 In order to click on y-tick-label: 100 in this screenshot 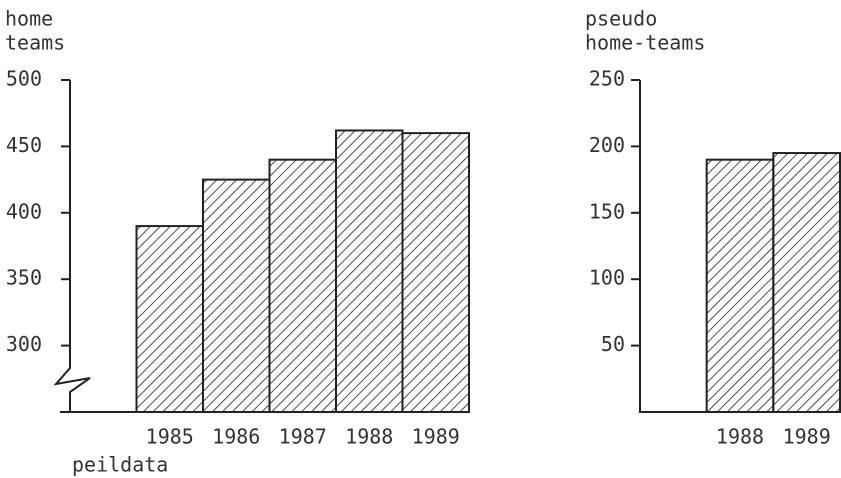, I will do `click(607, 278)`.